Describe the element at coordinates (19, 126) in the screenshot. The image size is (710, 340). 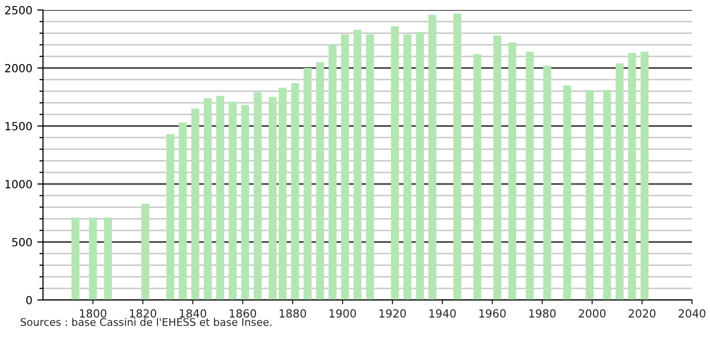
I see `y-tick-label: 1500` at that location.